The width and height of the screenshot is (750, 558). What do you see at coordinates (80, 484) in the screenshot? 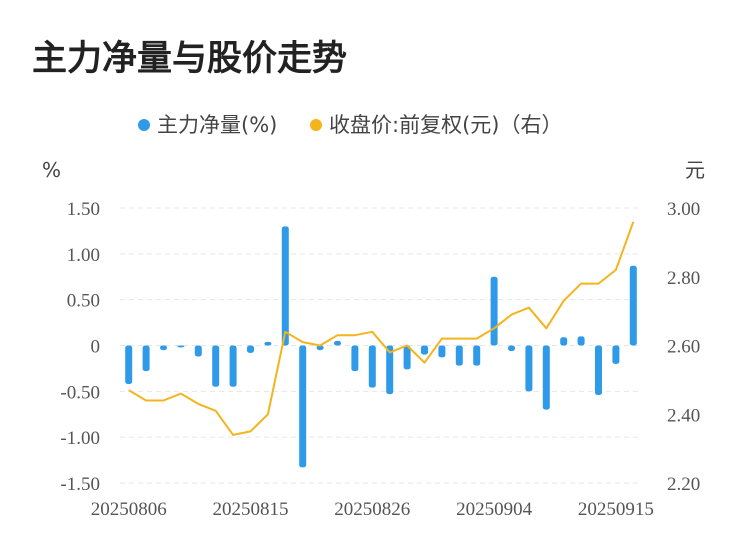
I see `left-tick-label: -1.50` at bounding box center [80, 484].